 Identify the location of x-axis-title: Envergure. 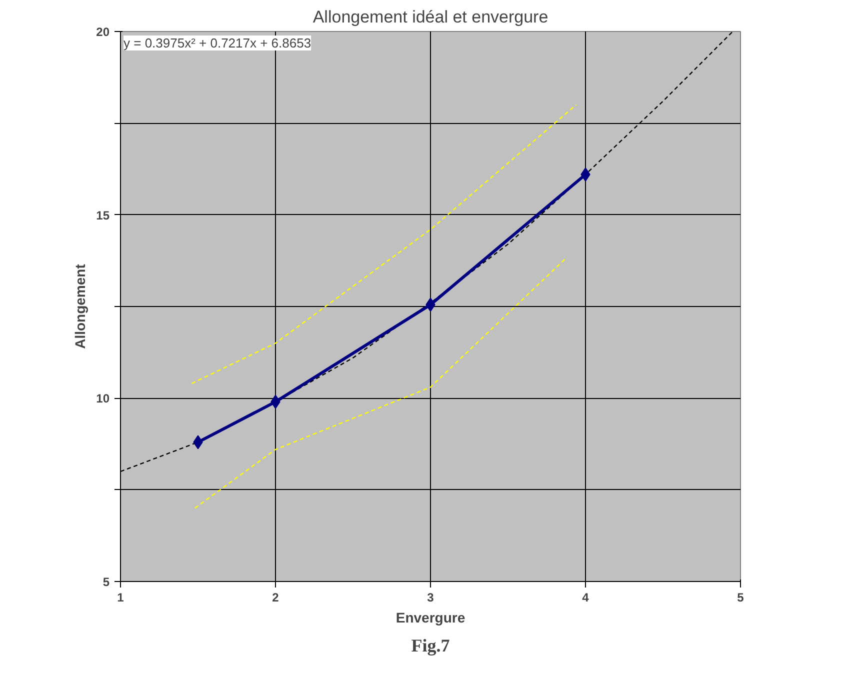
(431, 618).